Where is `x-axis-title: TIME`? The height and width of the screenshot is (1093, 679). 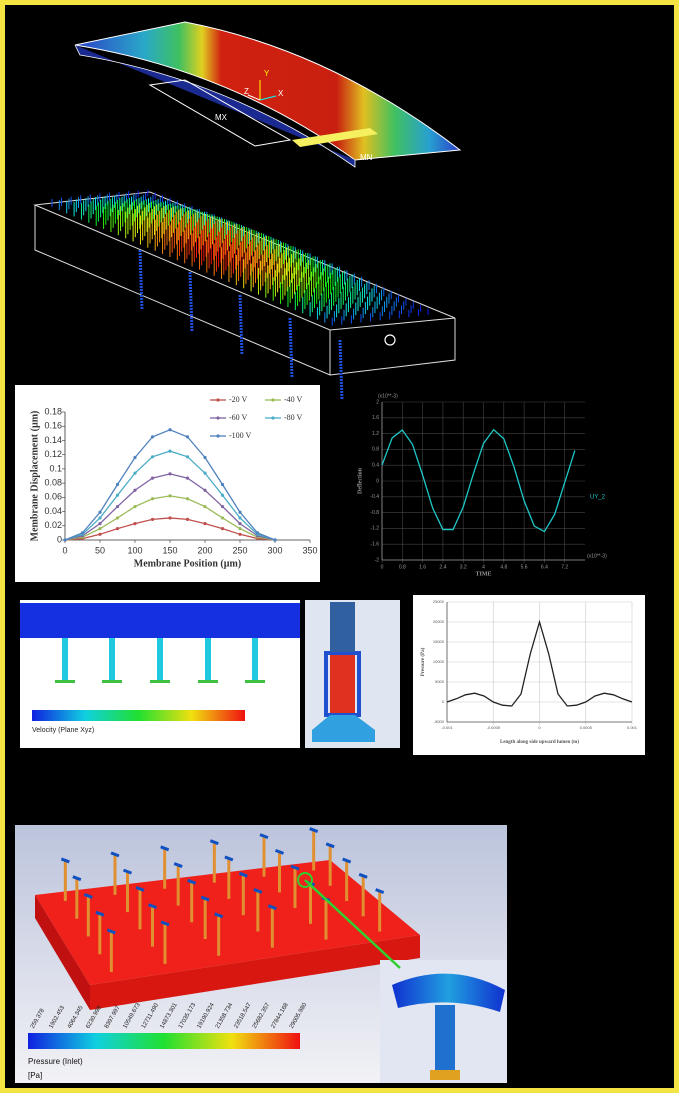
x-axis-title: TIME is located at coordinates (483, 574).